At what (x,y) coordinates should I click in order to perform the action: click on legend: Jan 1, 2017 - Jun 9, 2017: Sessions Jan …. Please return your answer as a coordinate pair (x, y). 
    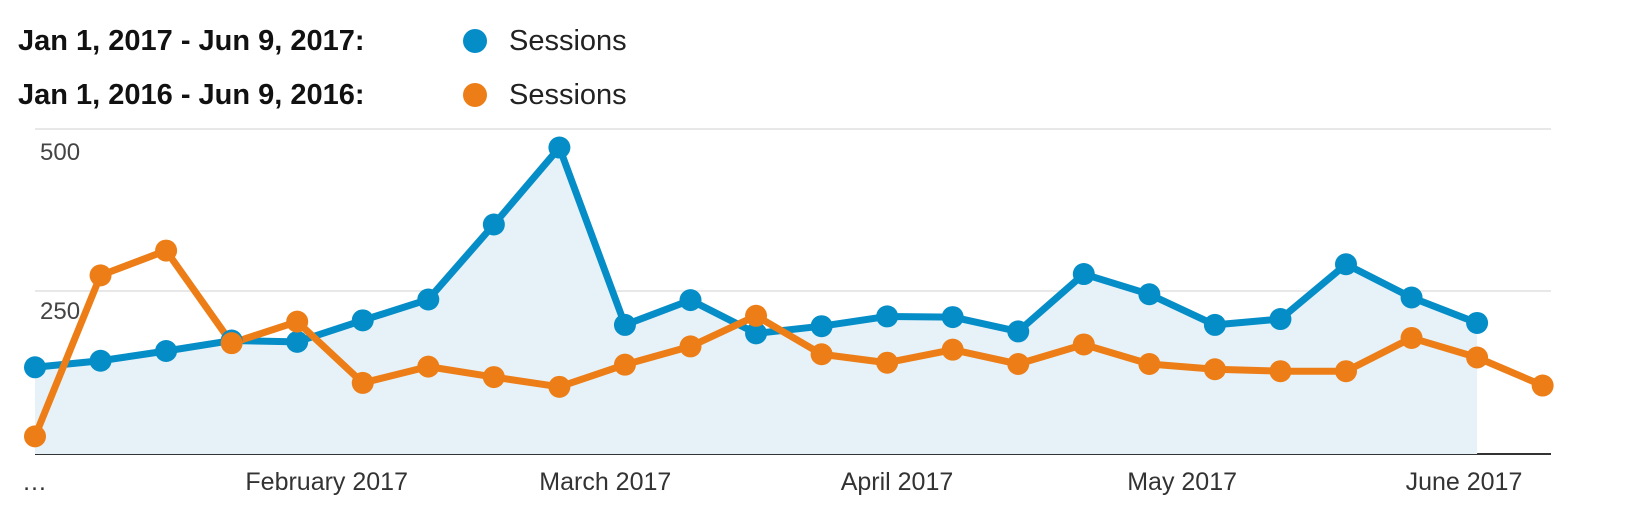
    Looking at the image, I should click on (322, 68).